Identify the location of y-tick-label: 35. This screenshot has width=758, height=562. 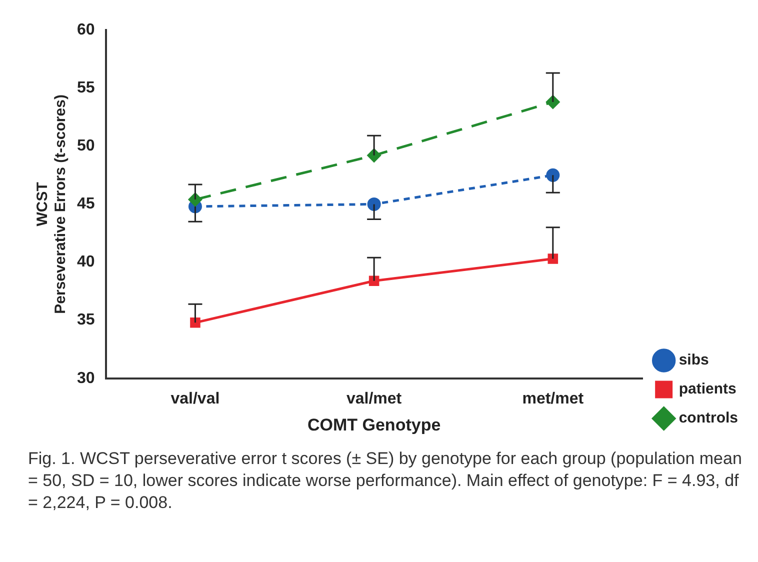
(86, 320).